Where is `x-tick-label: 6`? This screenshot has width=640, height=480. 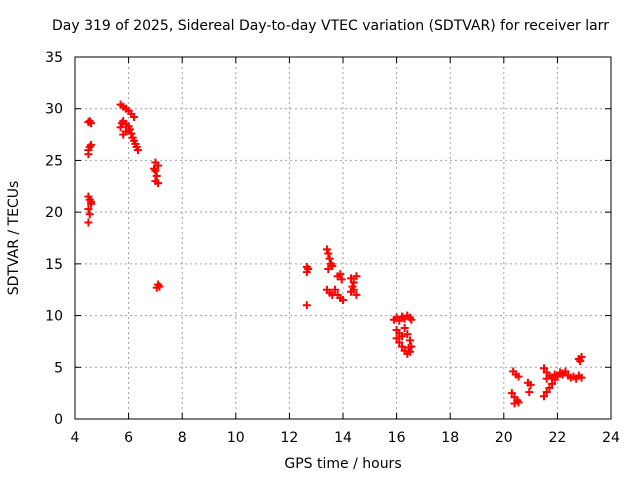 x-tick-label: 6 is located at coordinates (128, 438).